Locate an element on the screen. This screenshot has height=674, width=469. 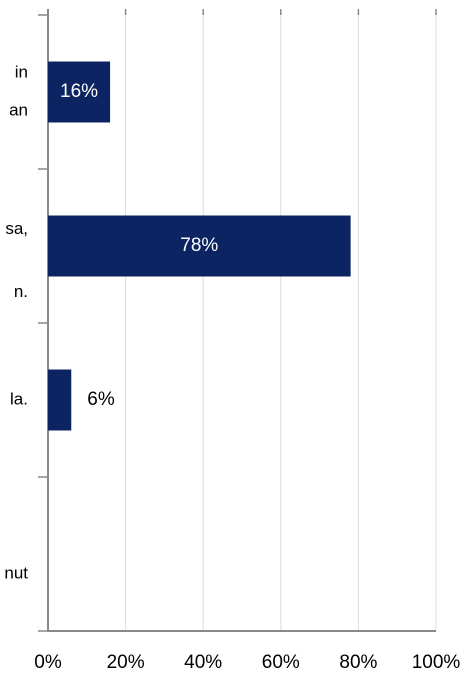
value-label: 78% is located at coordinates (199, 245).